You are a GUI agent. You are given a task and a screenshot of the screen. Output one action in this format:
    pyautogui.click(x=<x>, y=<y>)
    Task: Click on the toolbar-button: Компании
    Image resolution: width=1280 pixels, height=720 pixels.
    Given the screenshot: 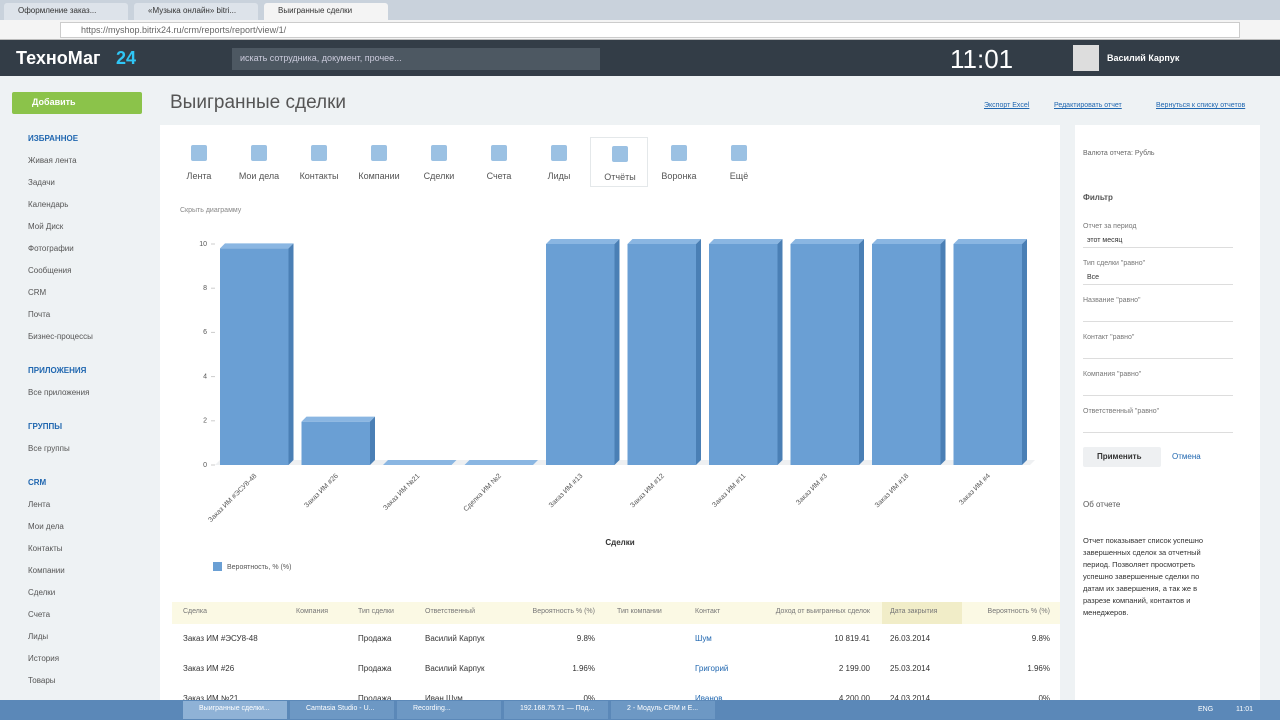 What is the action you would take?
    pyautogui.click(x=379, y=162)
    